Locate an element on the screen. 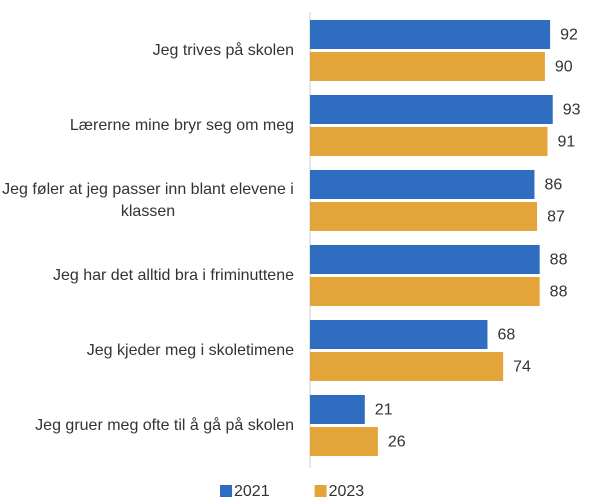 The width and height of the screenshot is (596, 501). category-label: Jeg har det alltid bra i friminuttene is located at coordinates (147, 276).